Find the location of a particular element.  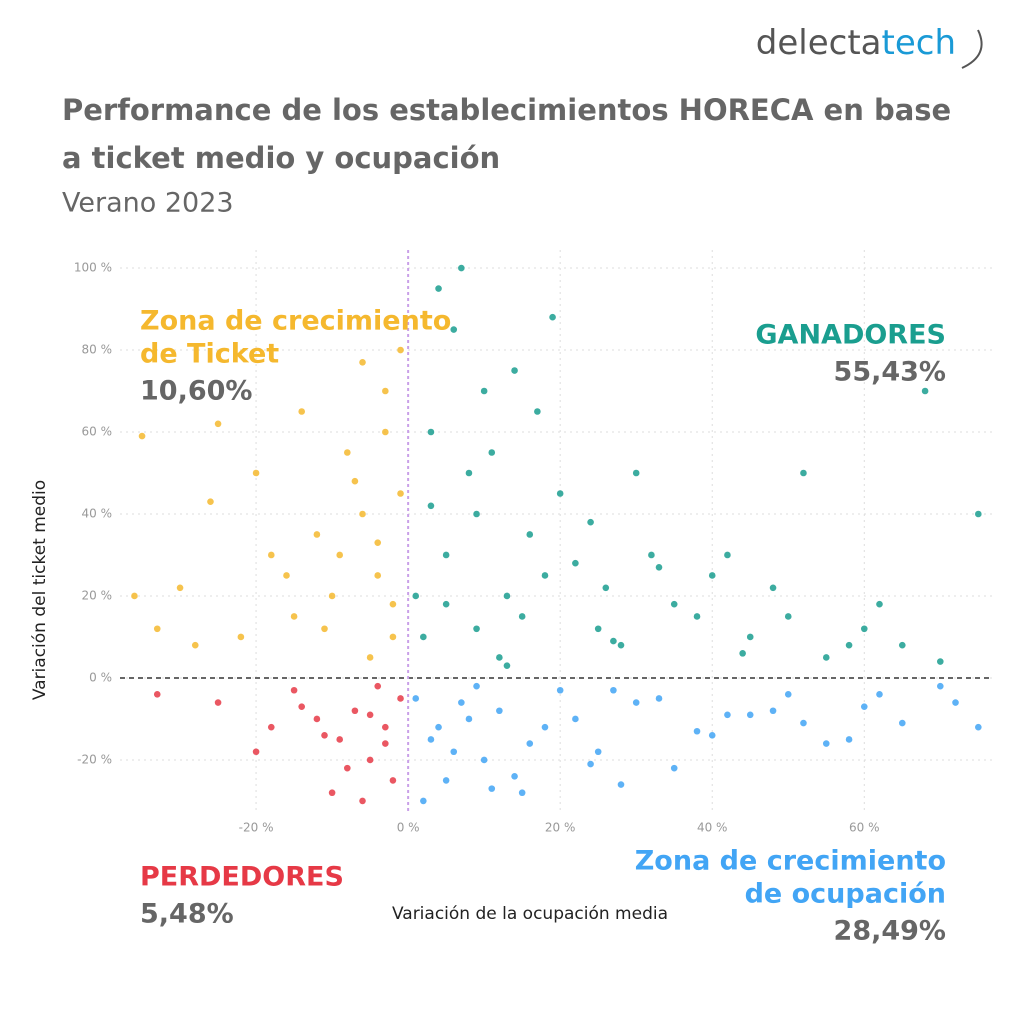

zone-label: de Ticket is located at coordinates (209, 354).